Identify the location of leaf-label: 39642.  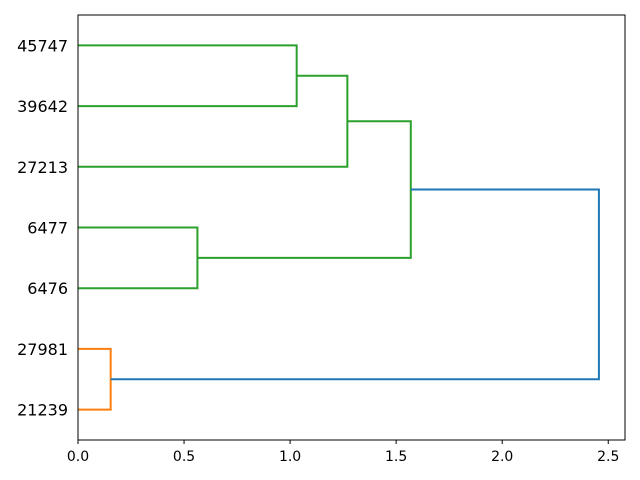
(42, 106).